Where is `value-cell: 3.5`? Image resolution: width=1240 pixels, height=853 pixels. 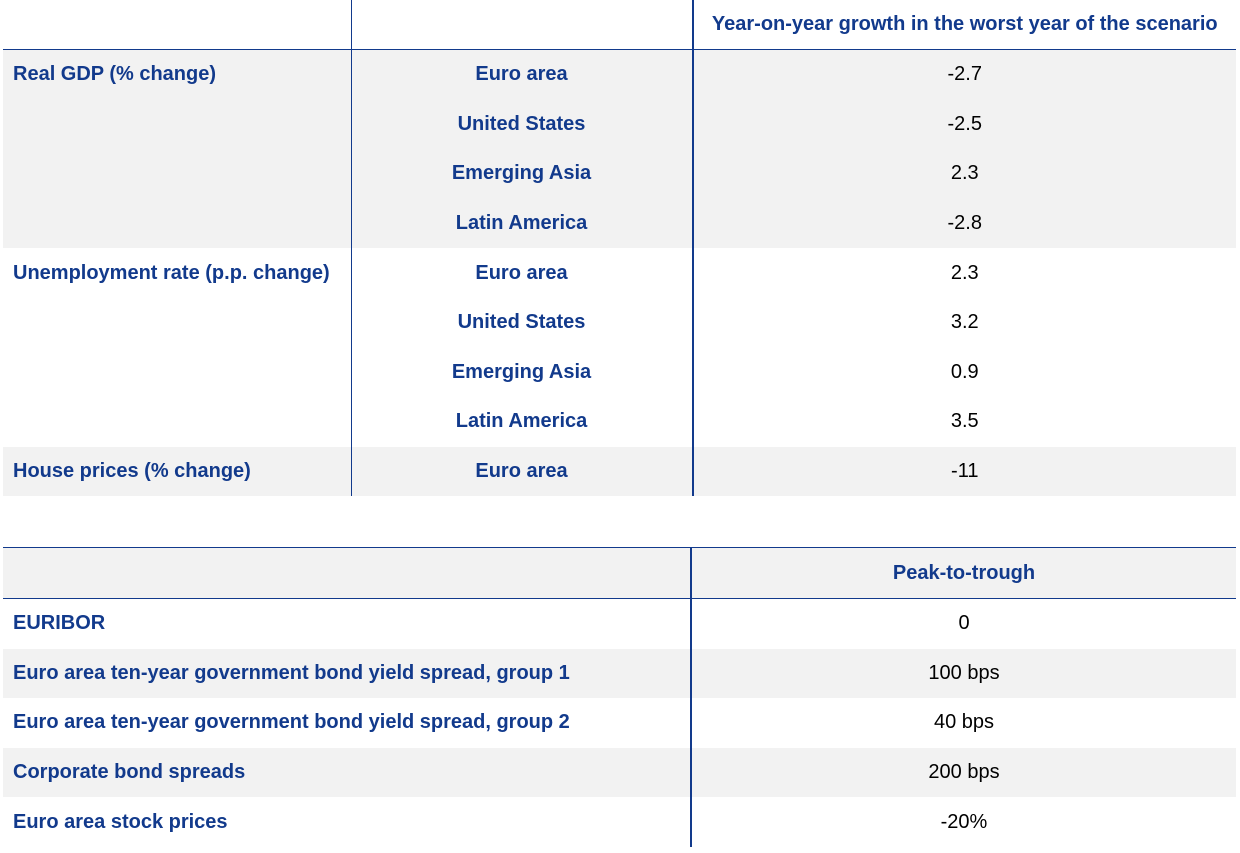 value-cell: 3.5 is located at coordinates (963, 422).